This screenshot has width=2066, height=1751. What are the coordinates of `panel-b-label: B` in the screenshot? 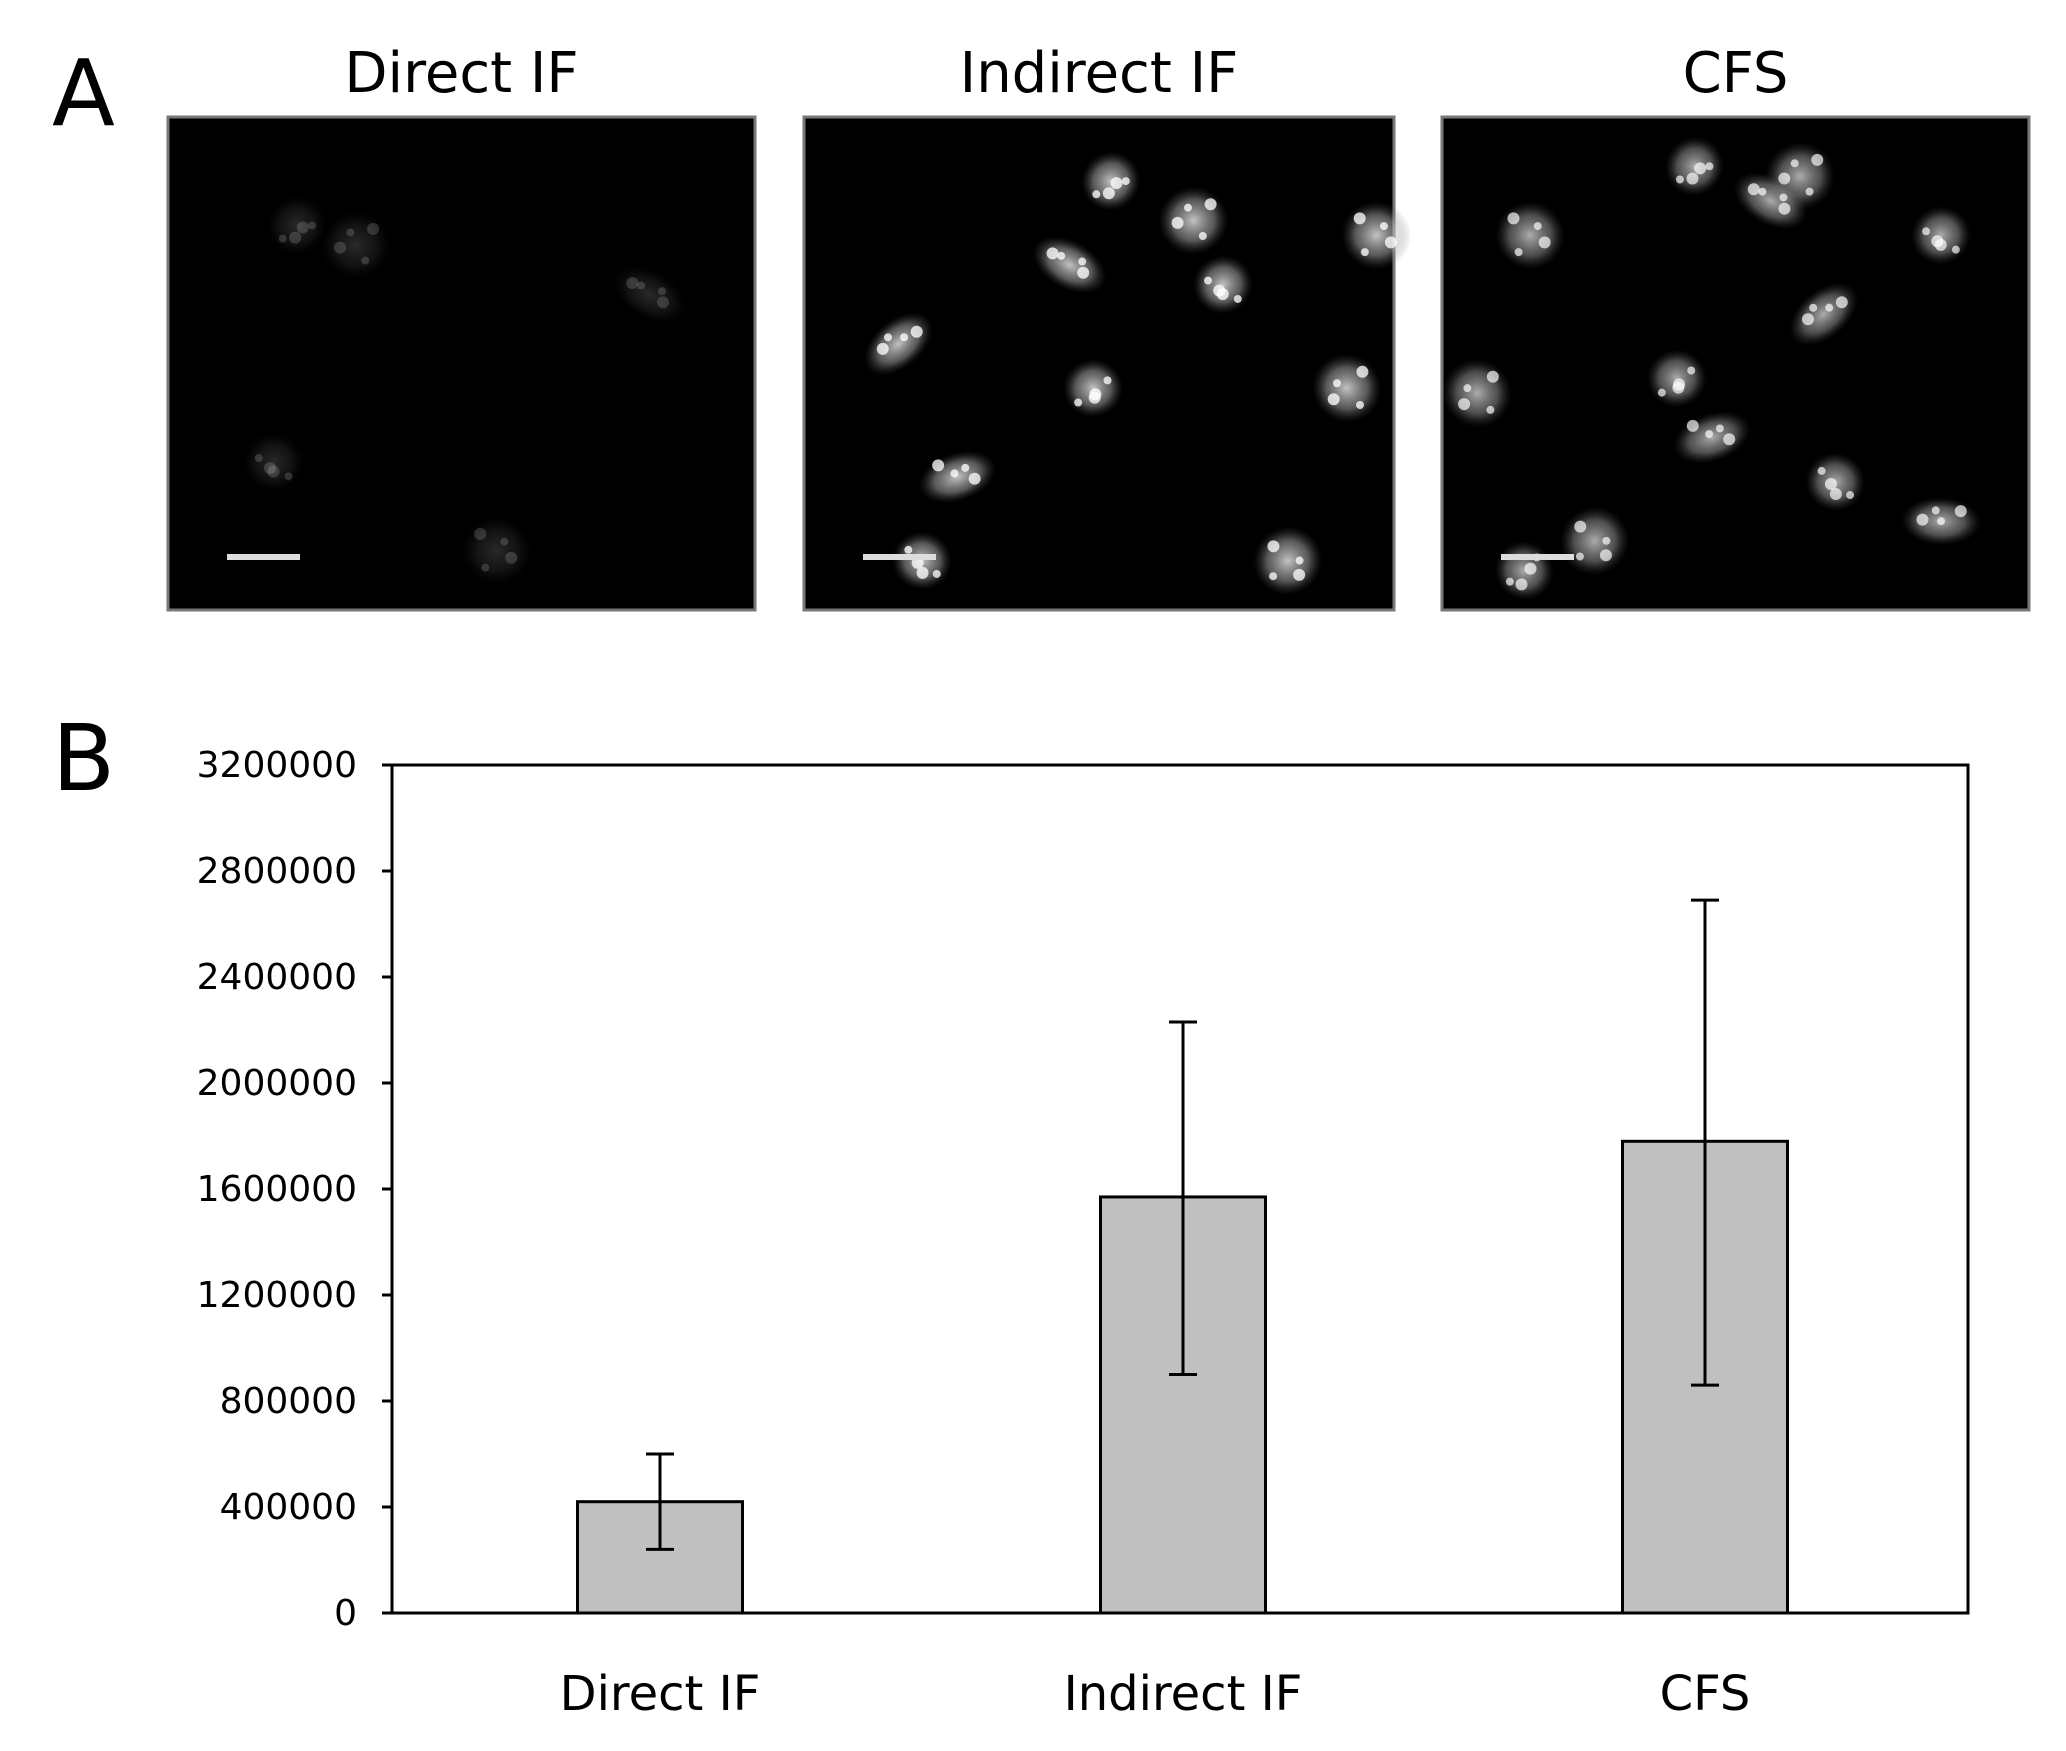 It's located at (83, 758).